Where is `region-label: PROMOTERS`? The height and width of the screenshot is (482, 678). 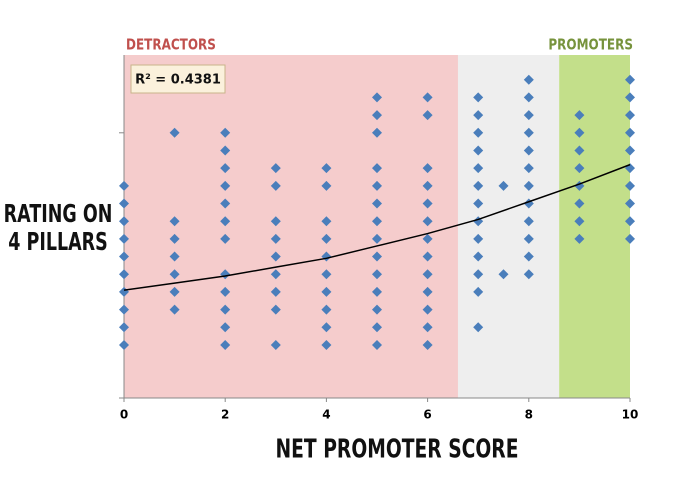 region-label: PROMOTERS is located at coordinates (590, 45).